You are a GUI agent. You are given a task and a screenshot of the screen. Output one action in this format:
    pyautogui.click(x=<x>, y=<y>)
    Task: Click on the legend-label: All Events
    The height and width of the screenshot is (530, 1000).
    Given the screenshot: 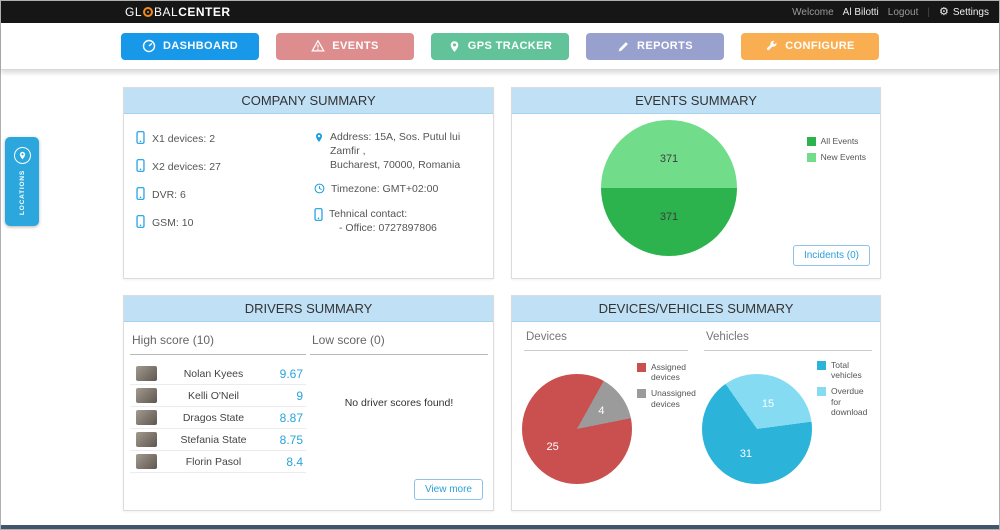 What is the action you would take?
    pyautogui.click(x=839, y=141)
    